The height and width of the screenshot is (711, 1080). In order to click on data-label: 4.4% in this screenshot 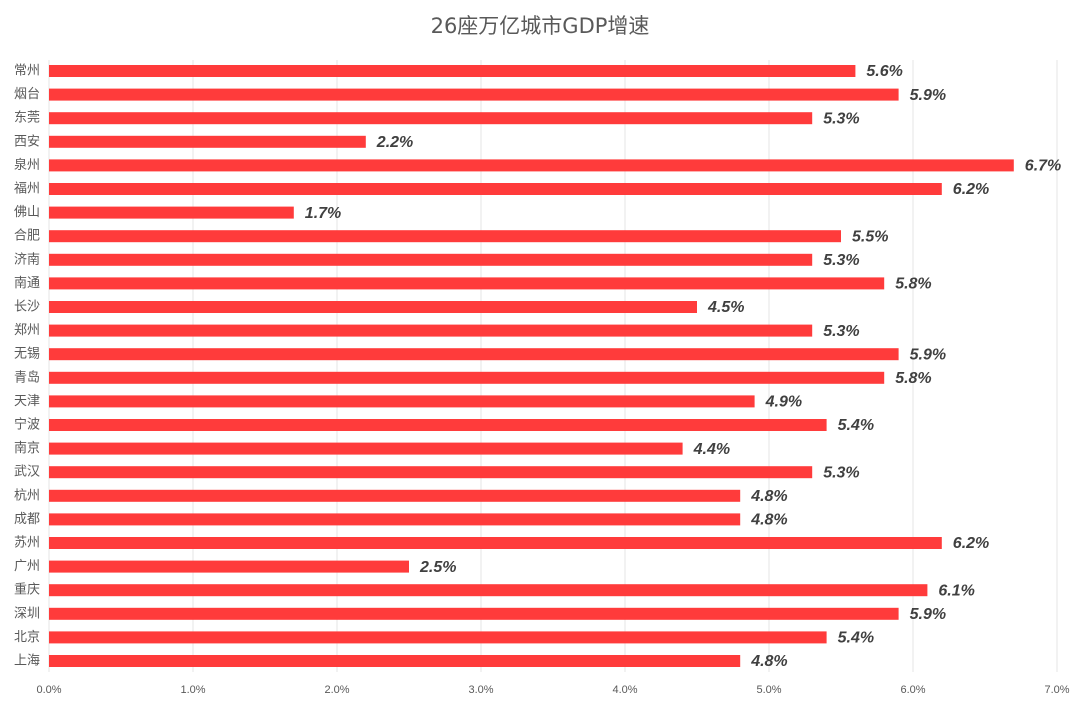, I will do `click(711, 449)`.